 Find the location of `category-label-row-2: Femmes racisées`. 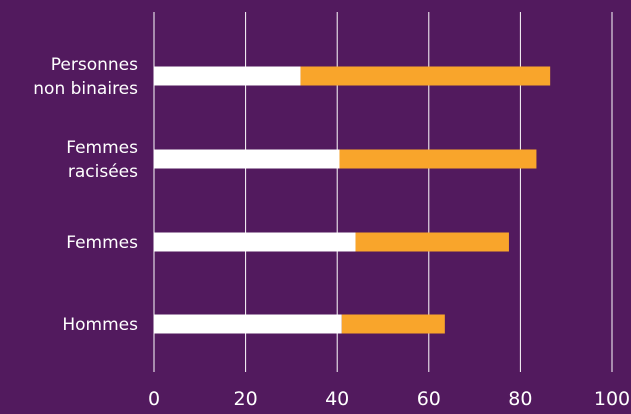

category-label-row-2: Femmes racisées is located at coordinates (102, 160).